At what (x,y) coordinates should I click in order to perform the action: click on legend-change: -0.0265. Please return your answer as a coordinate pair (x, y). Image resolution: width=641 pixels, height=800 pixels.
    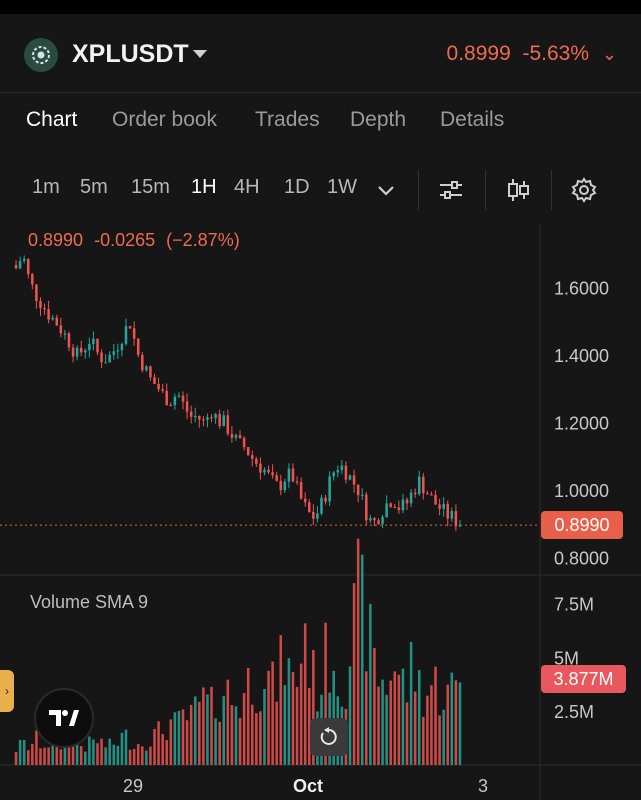
    Looking at the image, I should click on (125, 240).